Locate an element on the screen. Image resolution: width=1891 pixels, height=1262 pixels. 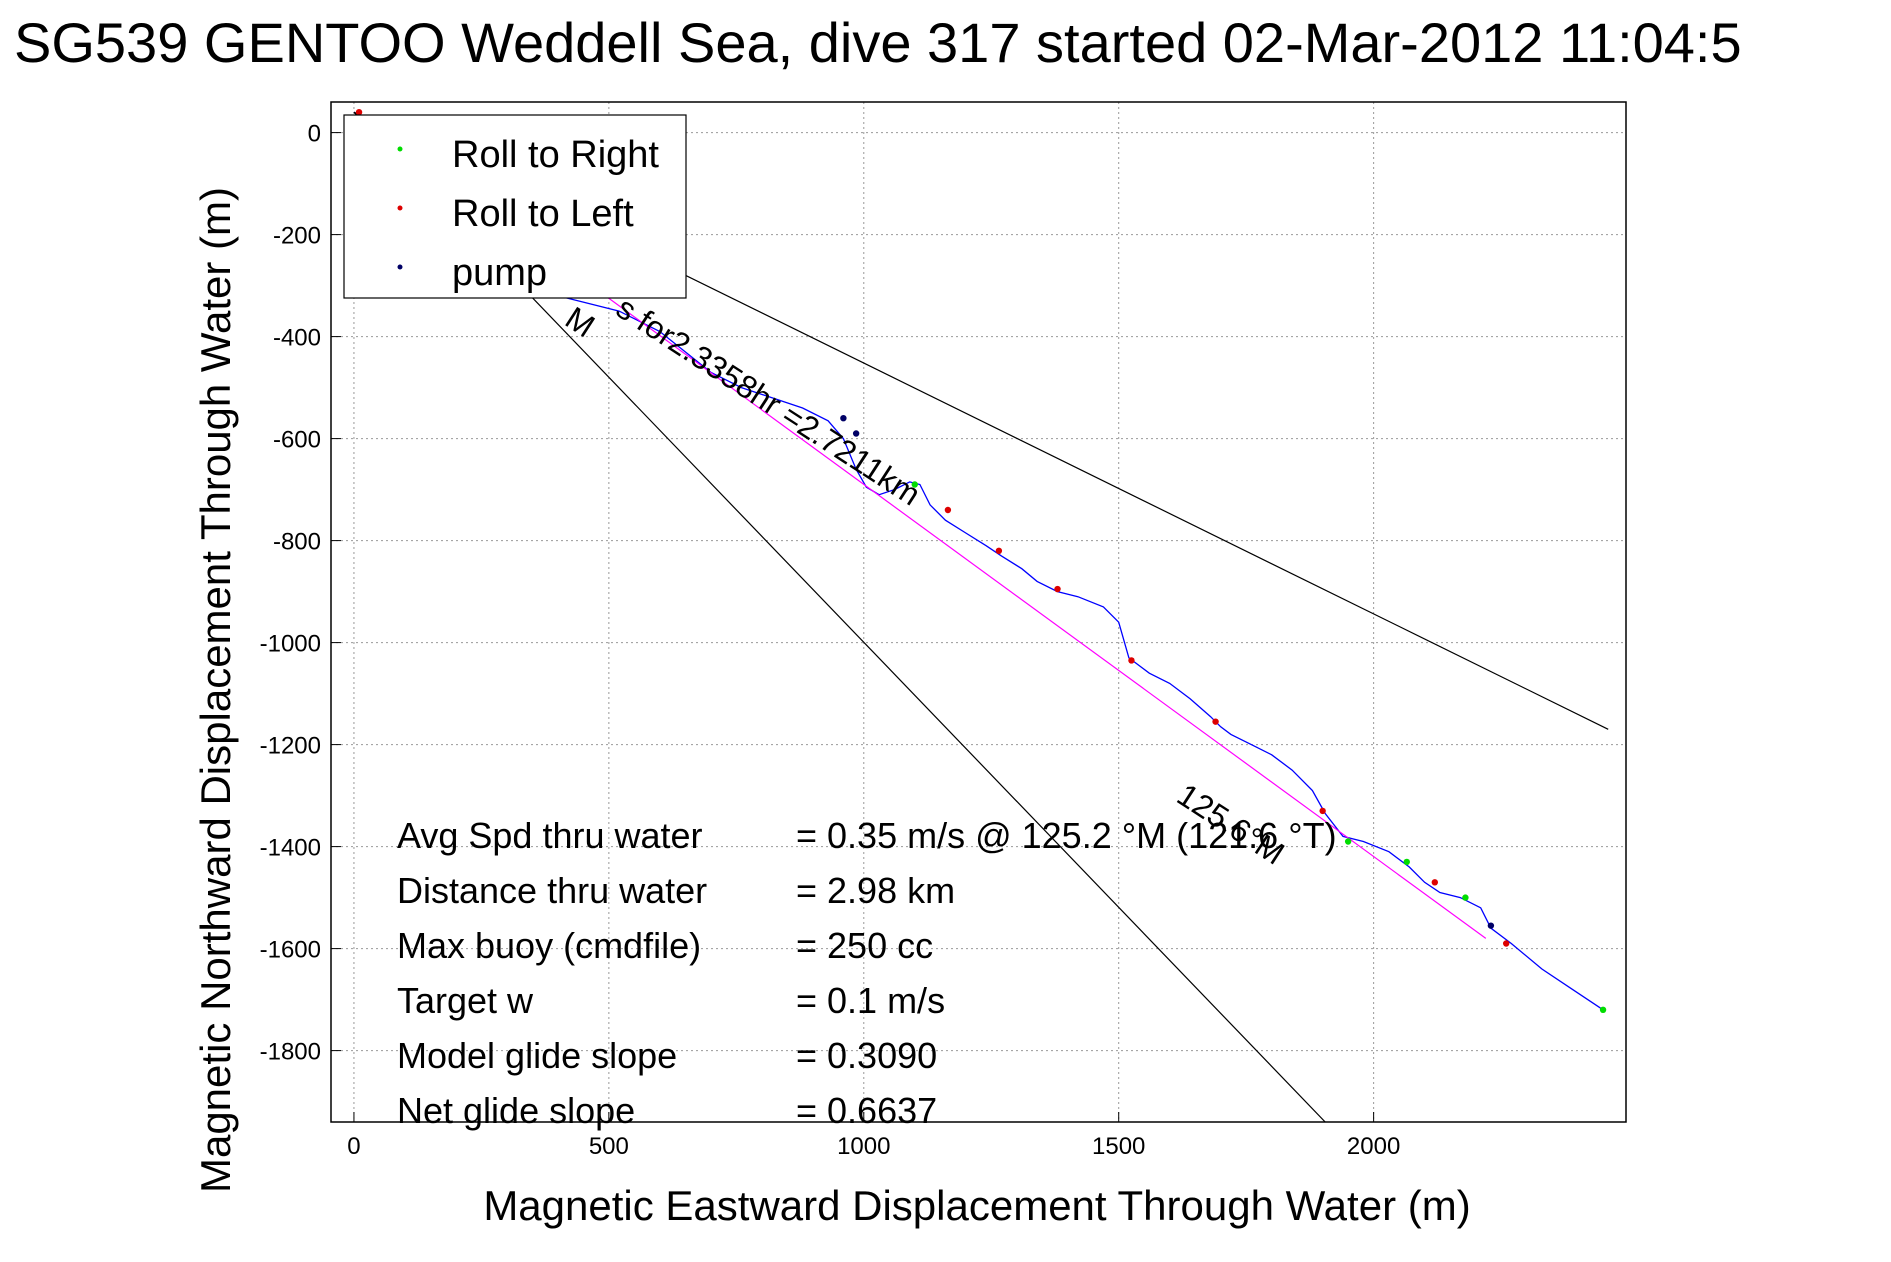
legend-label: pump is located at coordinates (499, 273).